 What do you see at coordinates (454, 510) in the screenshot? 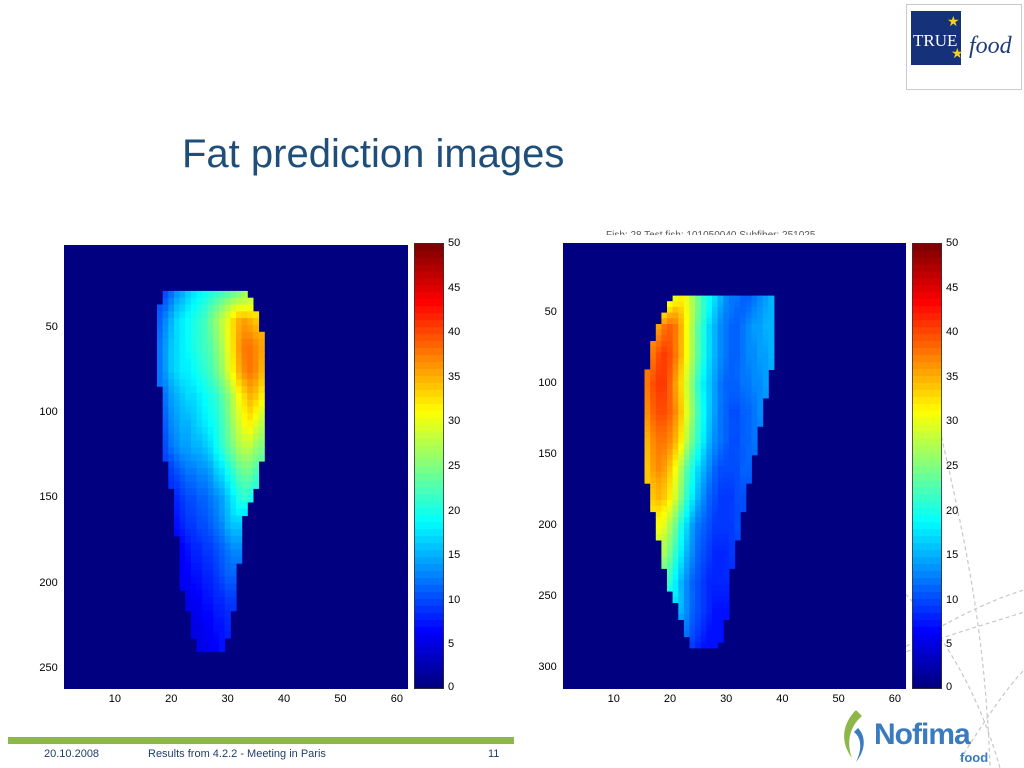
I see `colorbar-tick-label: 20` at bounding box center [454, 510].